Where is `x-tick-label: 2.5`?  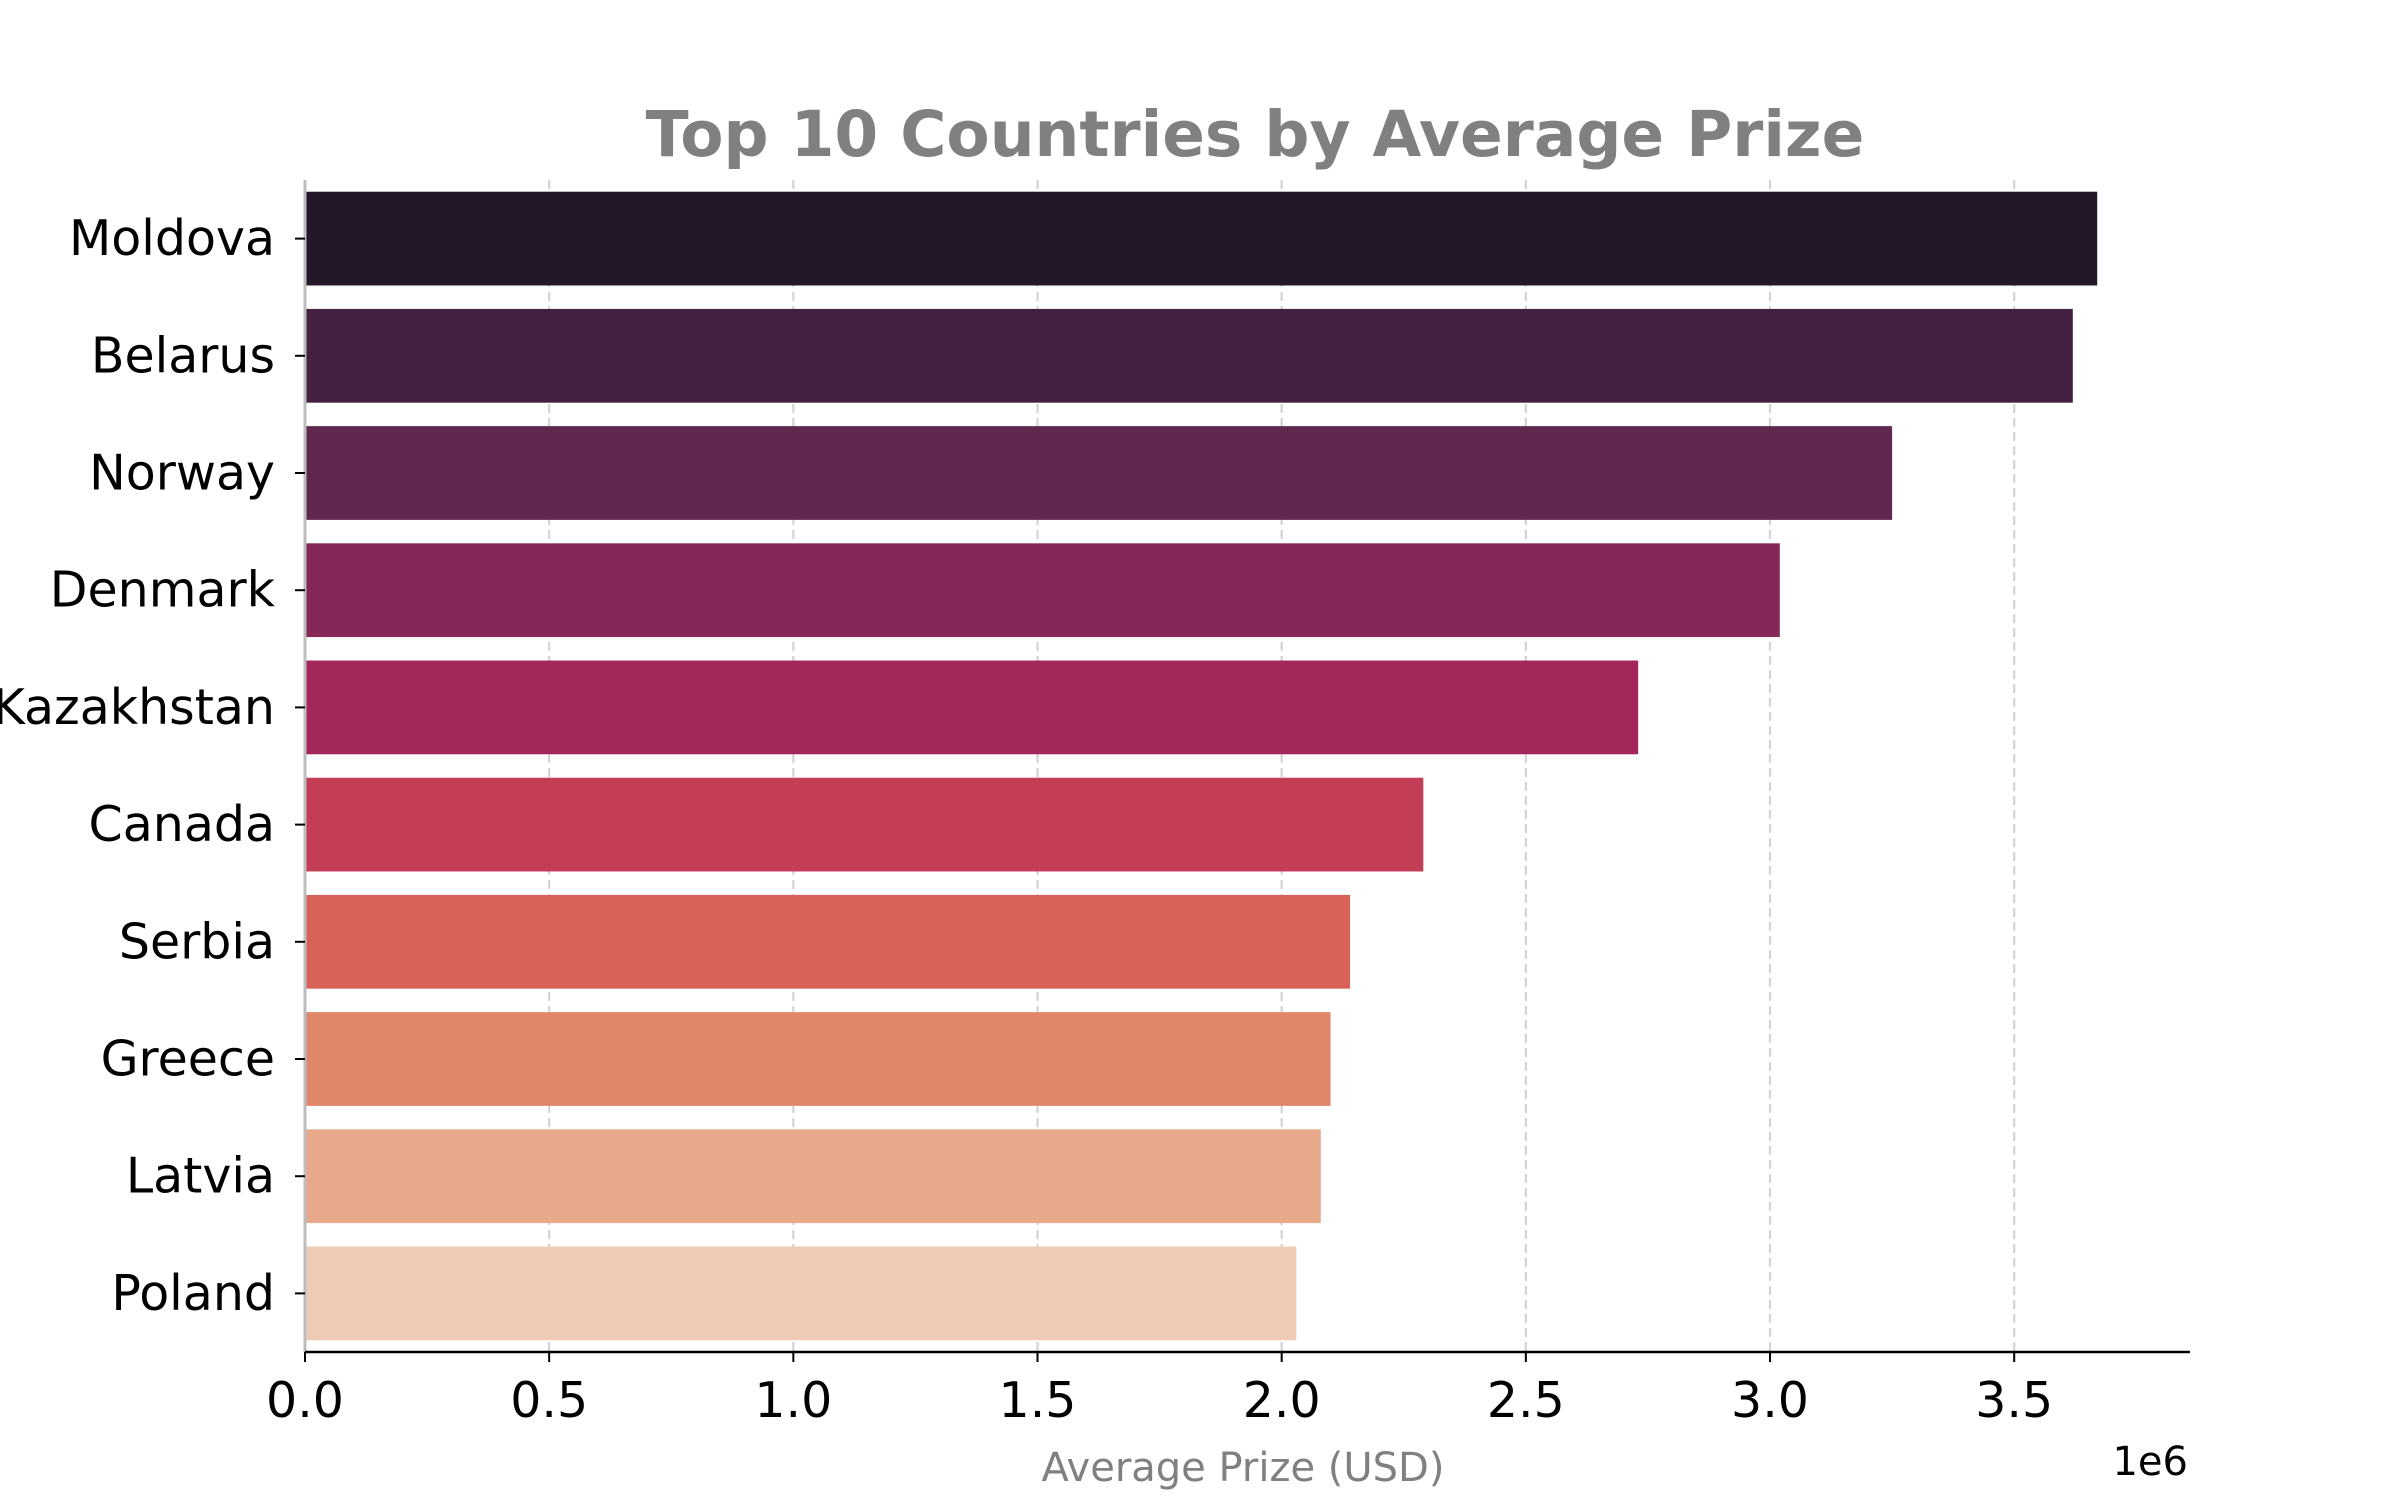 x-tick-label: 2.5 is located at coordinates (1526, 1400).